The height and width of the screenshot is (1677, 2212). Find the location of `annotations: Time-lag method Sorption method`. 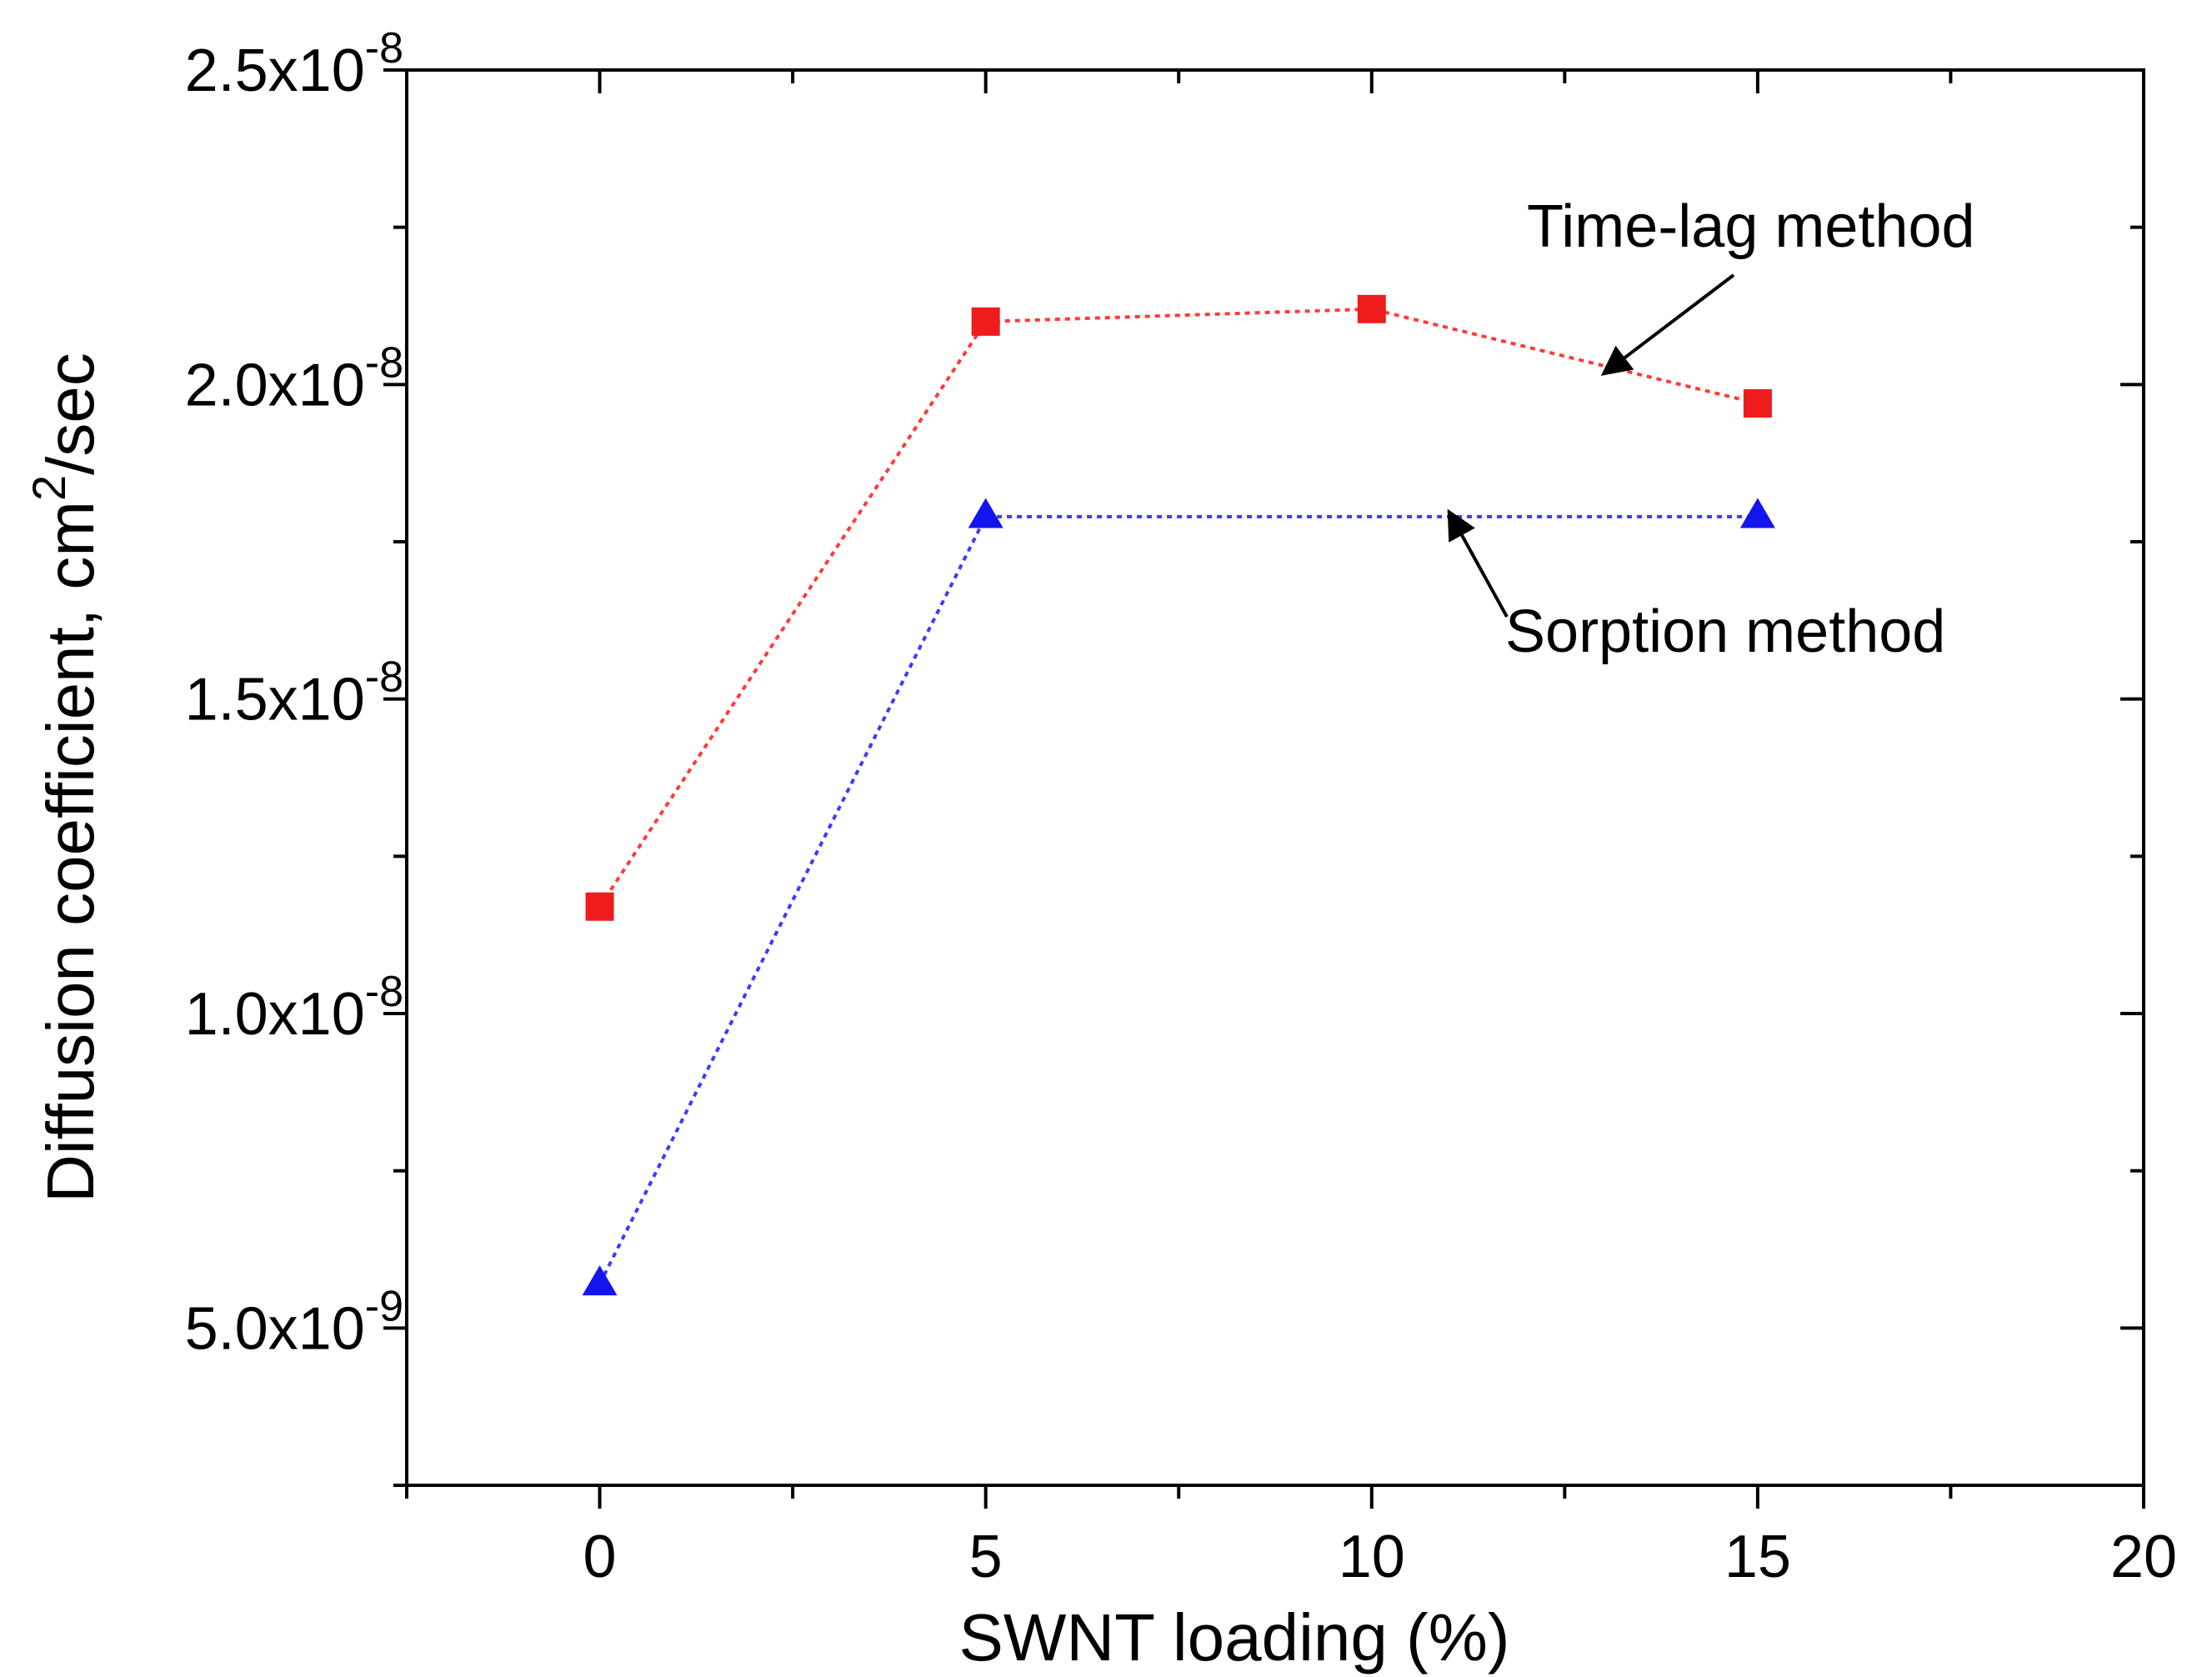

annotations: Time-lag method Sorption method is located at coordinates (1711, 429).